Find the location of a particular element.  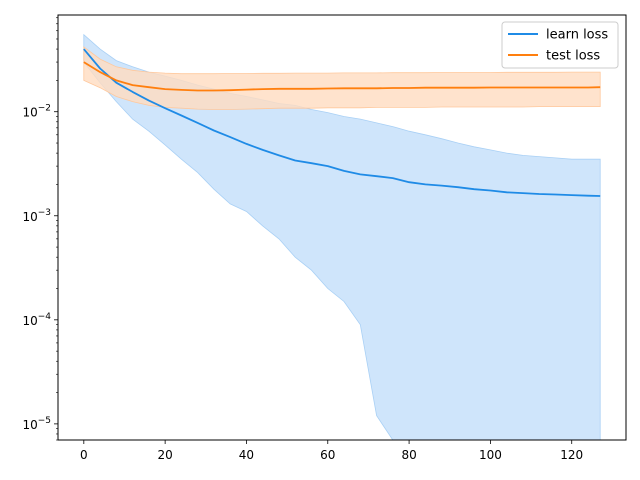

legend-label-test-loss: test loss is located at coordinates (573, 56).